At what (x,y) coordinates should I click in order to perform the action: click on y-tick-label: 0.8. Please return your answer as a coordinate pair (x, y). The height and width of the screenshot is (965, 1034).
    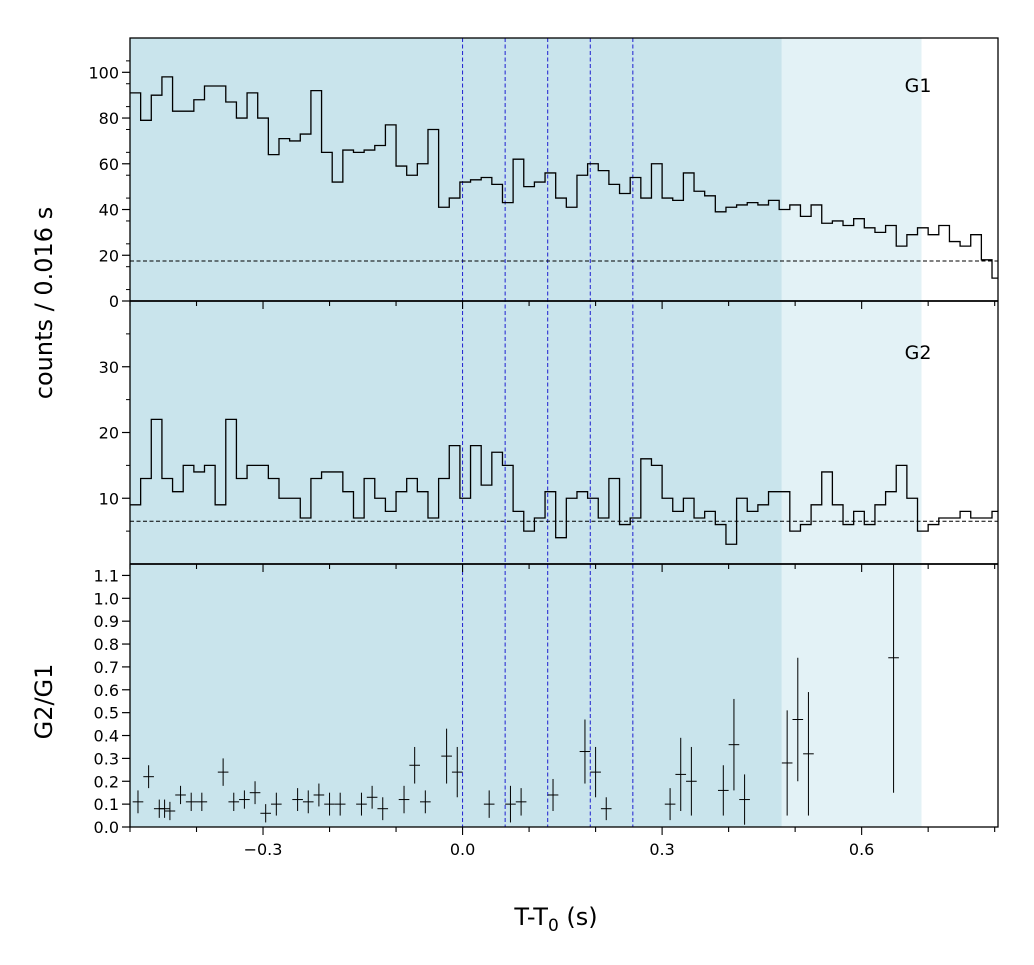
    Looking at the image, I should click on (106, 644).